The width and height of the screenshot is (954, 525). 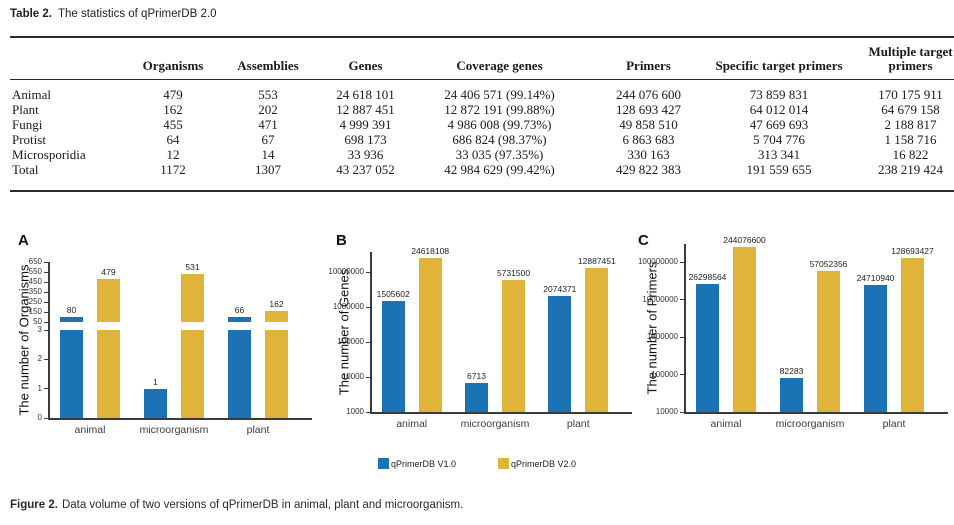 What do you see at coordinates (544, 463) in the screenshot?
I see `legend-label: qPrimerDB V2.0` at bounding box center [544, 463].